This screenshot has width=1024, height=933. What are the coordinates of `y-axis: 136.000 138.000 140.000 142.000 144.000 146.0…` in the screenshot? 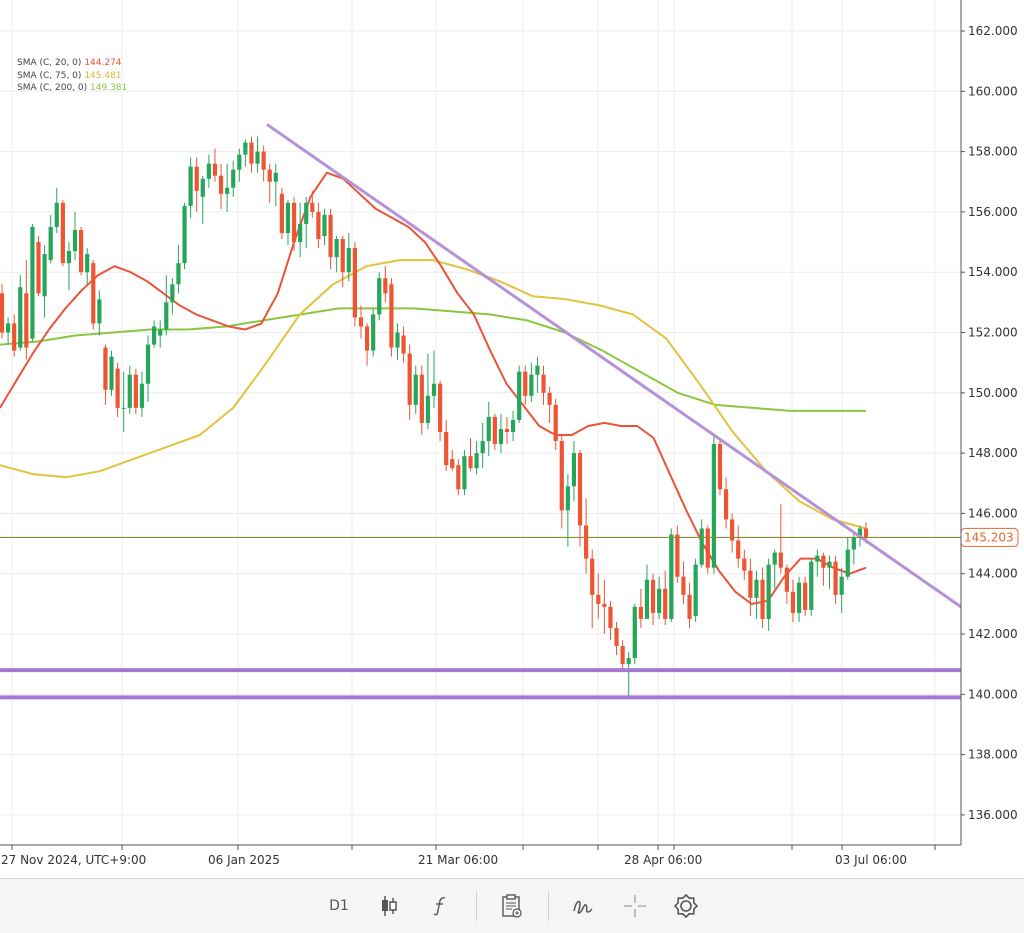 It's located at (989, 422).